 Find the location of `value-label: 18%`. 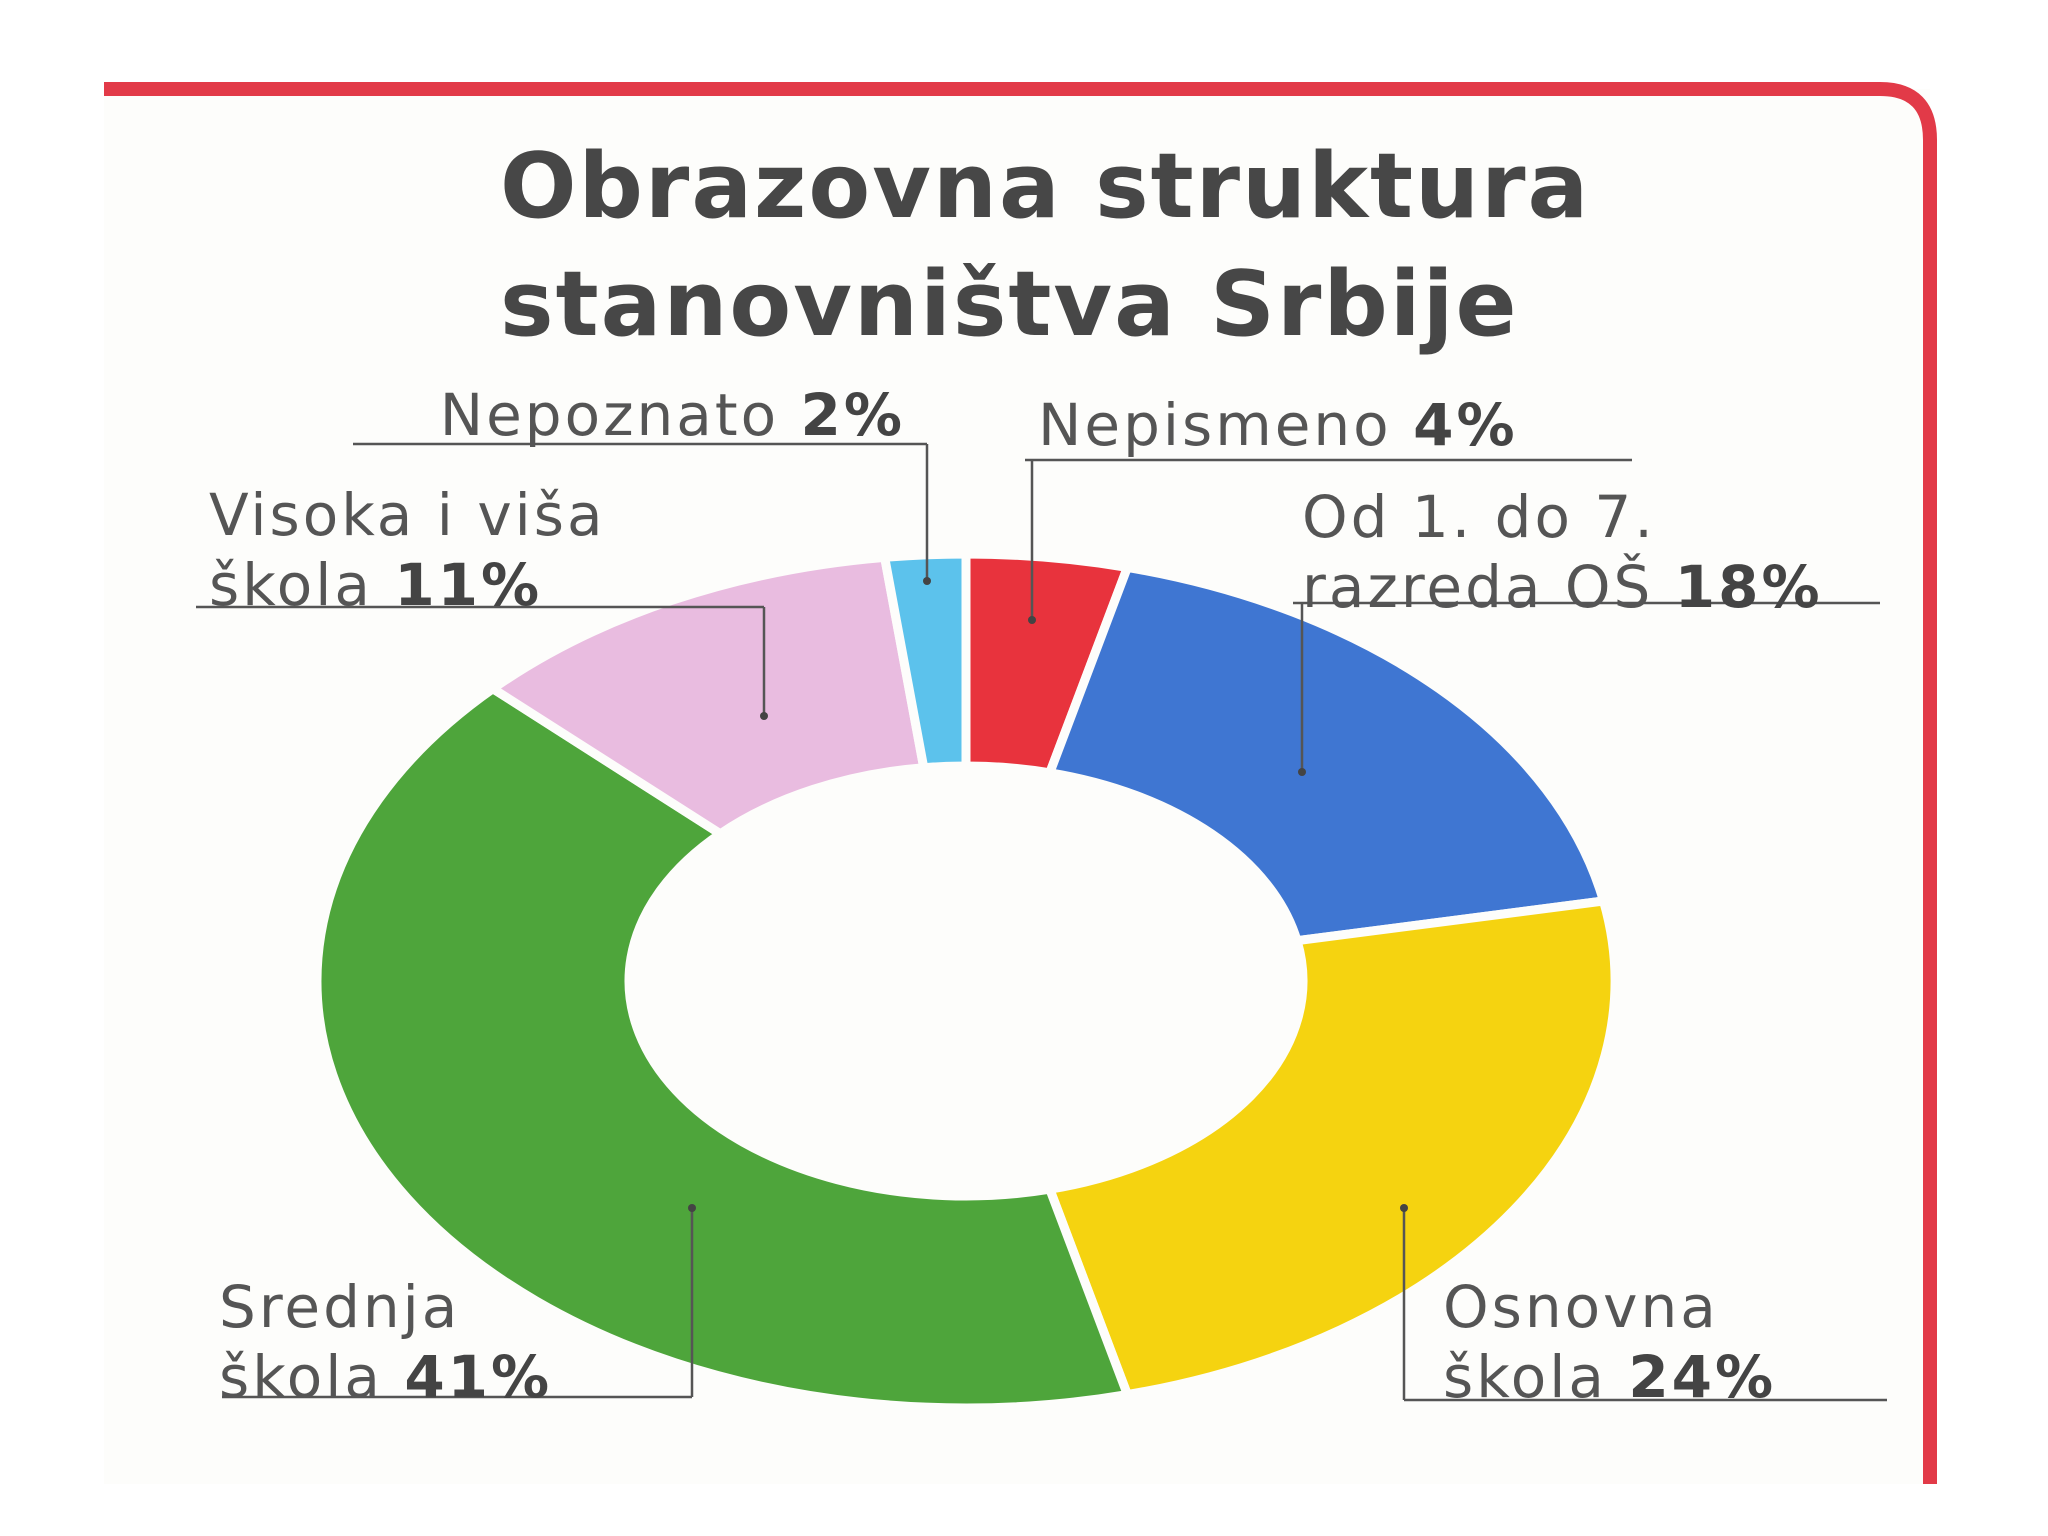

value-label: 18% is located at coordinates (1748, 587).